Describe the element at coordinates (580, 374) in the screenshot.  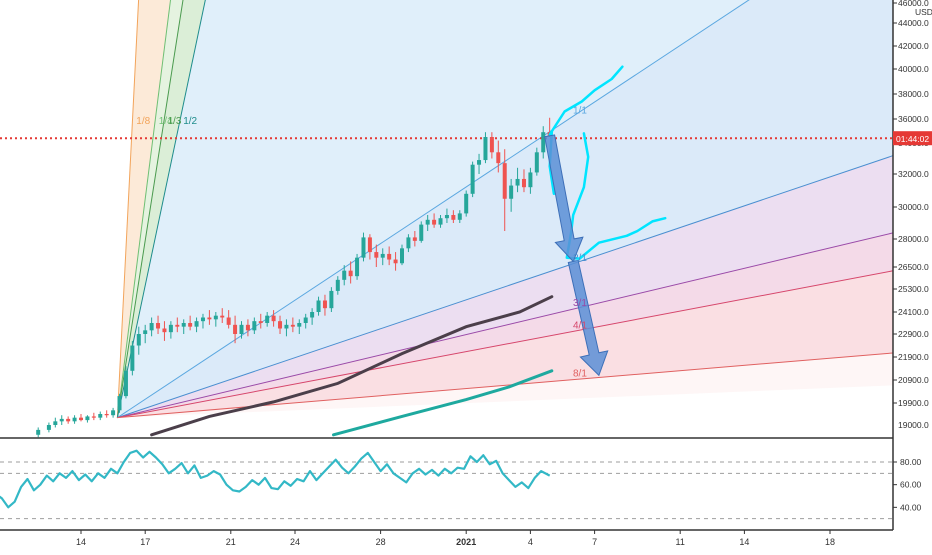
I see `gann-fan-label: 8/1` at that location.